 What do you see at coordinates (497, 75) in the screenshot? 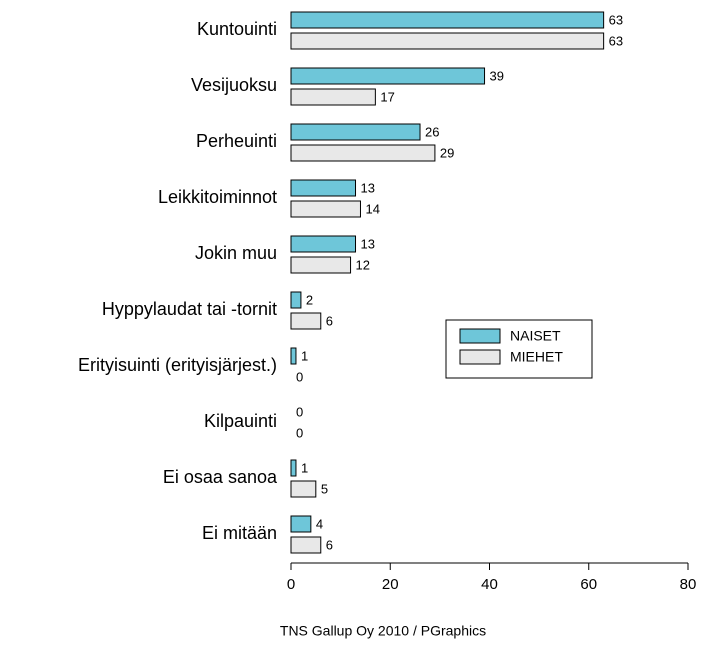
I see `value-label: 39` at bounding box center [497, 75].